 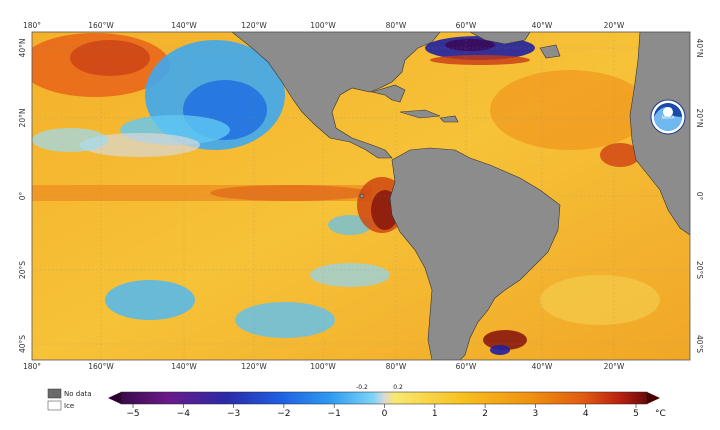 What do you see at coordinates (485, 414) in the screenshot?
I see `colorbar-tick-label: 2` at bounding box center [485, 414].